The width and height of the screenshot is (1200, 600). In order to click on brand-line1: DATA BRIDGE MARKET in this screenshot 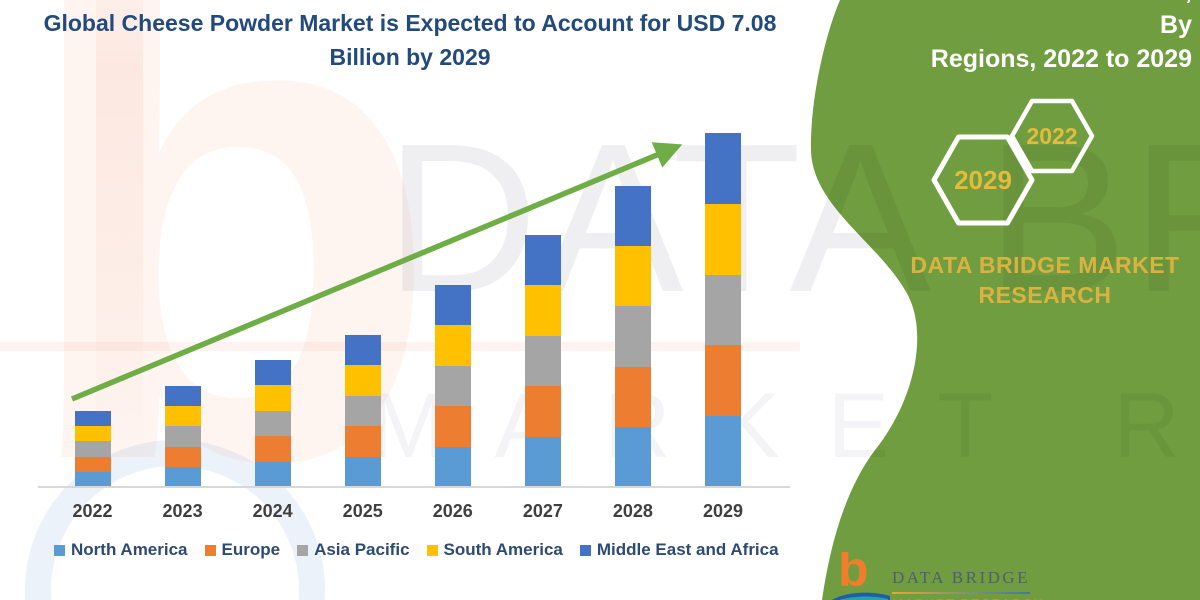, I will do `click(1045, 265)`.